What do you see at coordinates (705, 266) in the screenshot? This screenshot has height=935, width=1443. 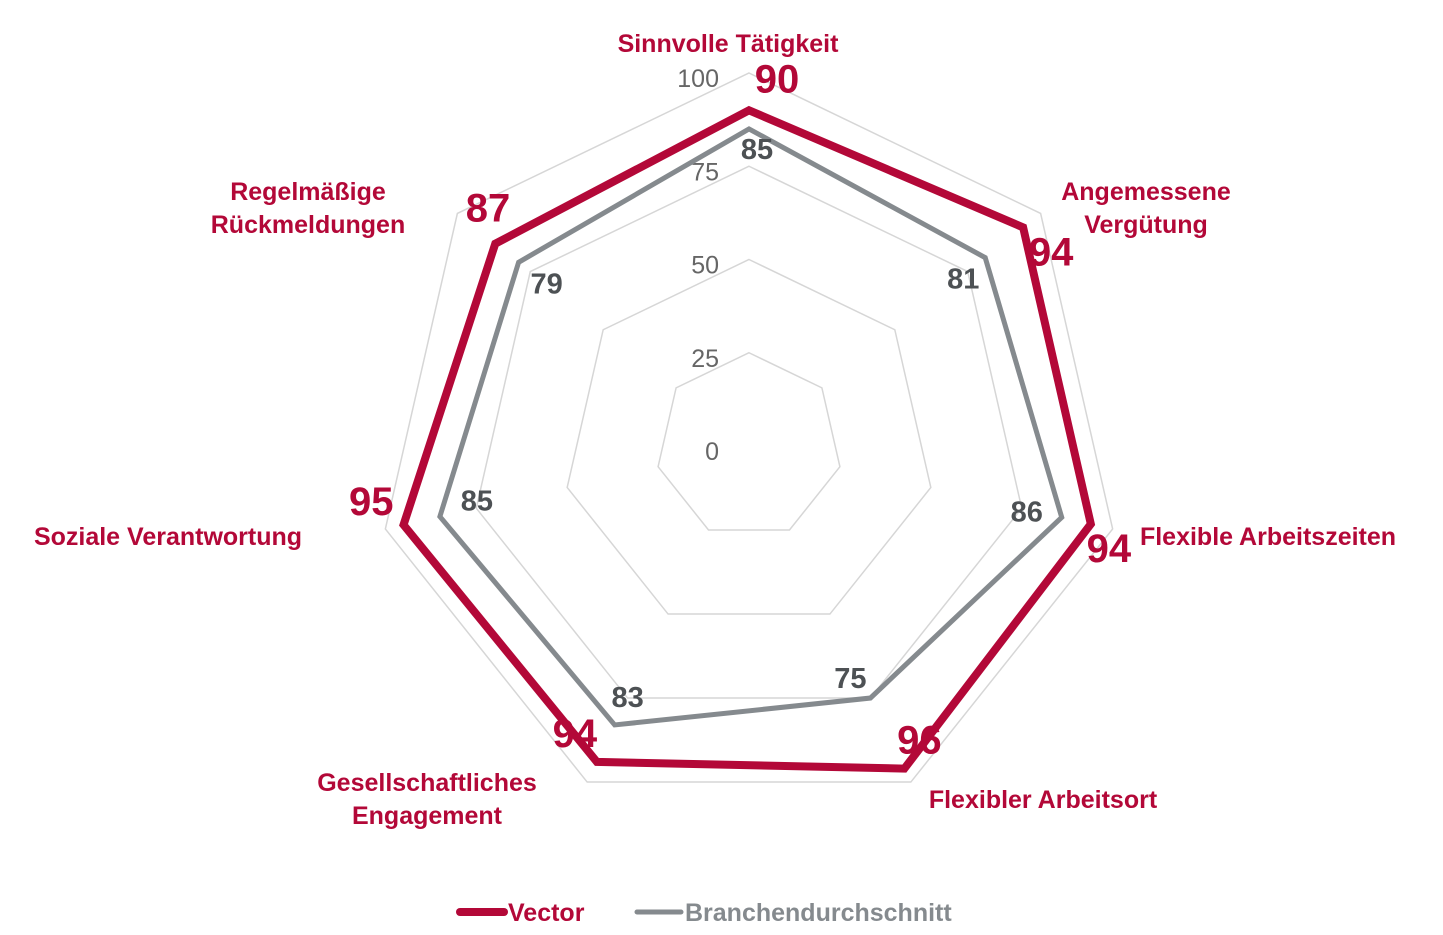 I see `tick-label: 50` at bounding box center [705, 266].